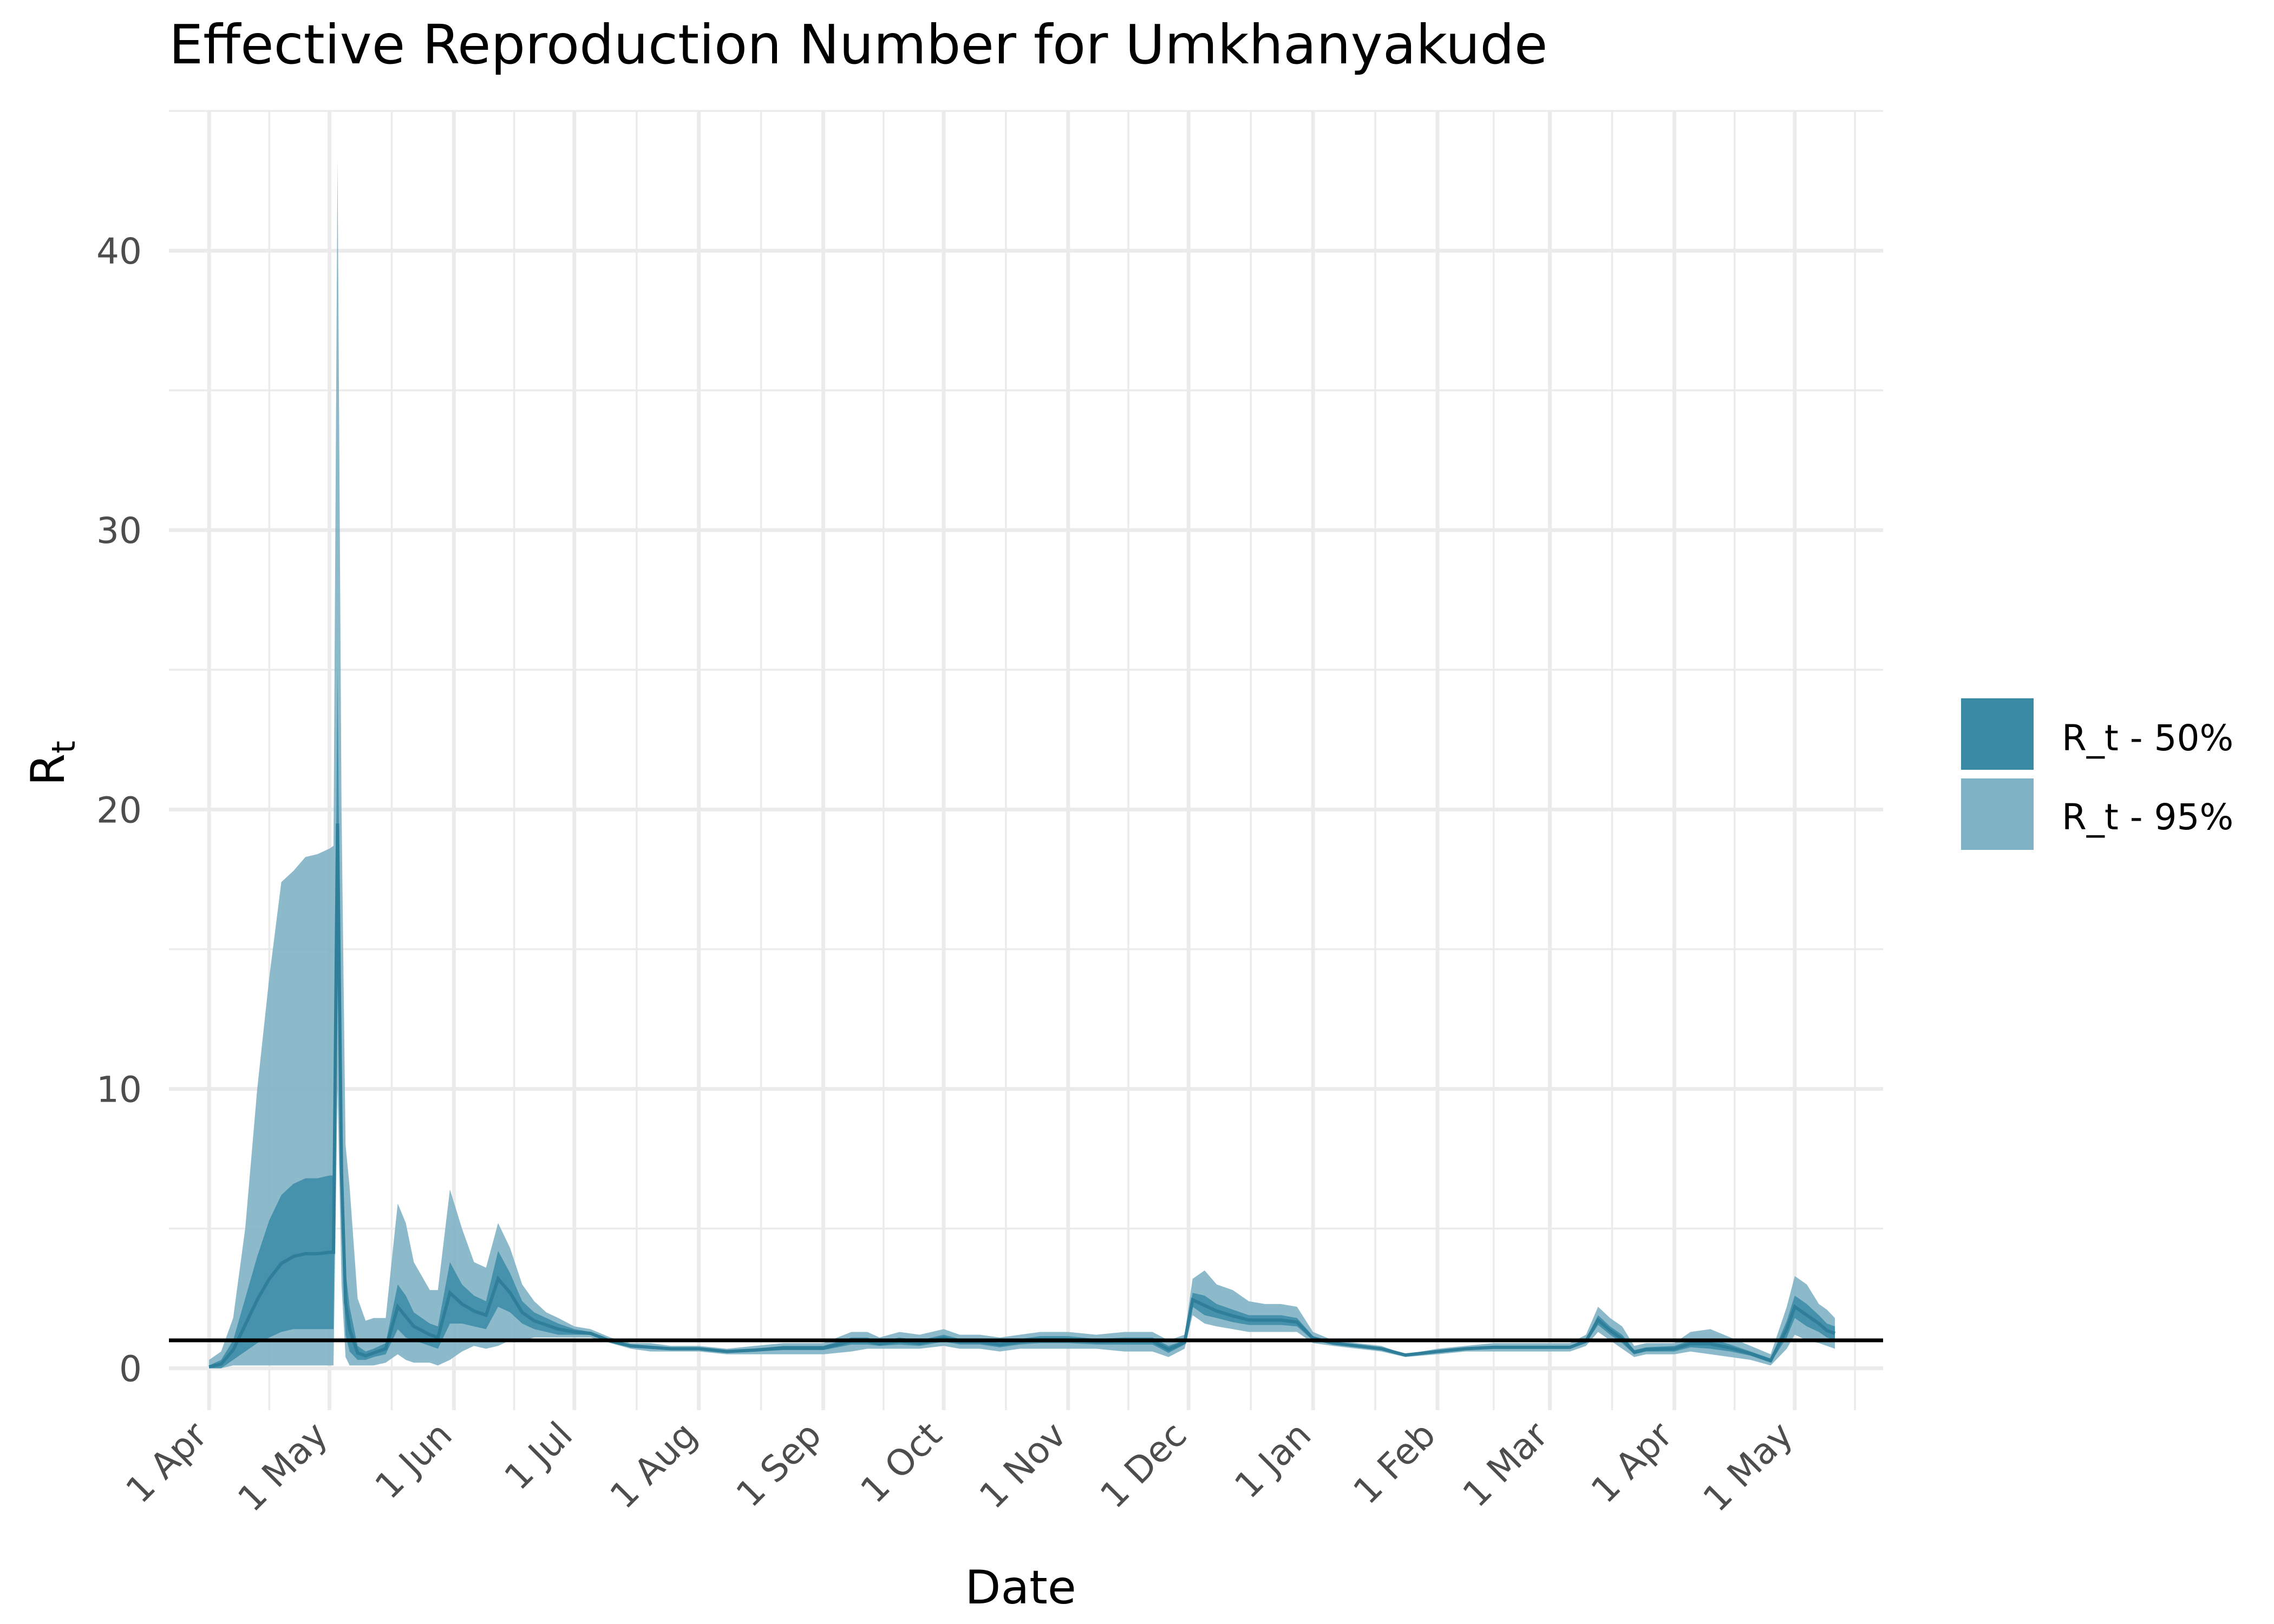 This screenshot has width=2274, height=1624. I want to click on x-tick-label: 1 Aug, so click(654, 1465).